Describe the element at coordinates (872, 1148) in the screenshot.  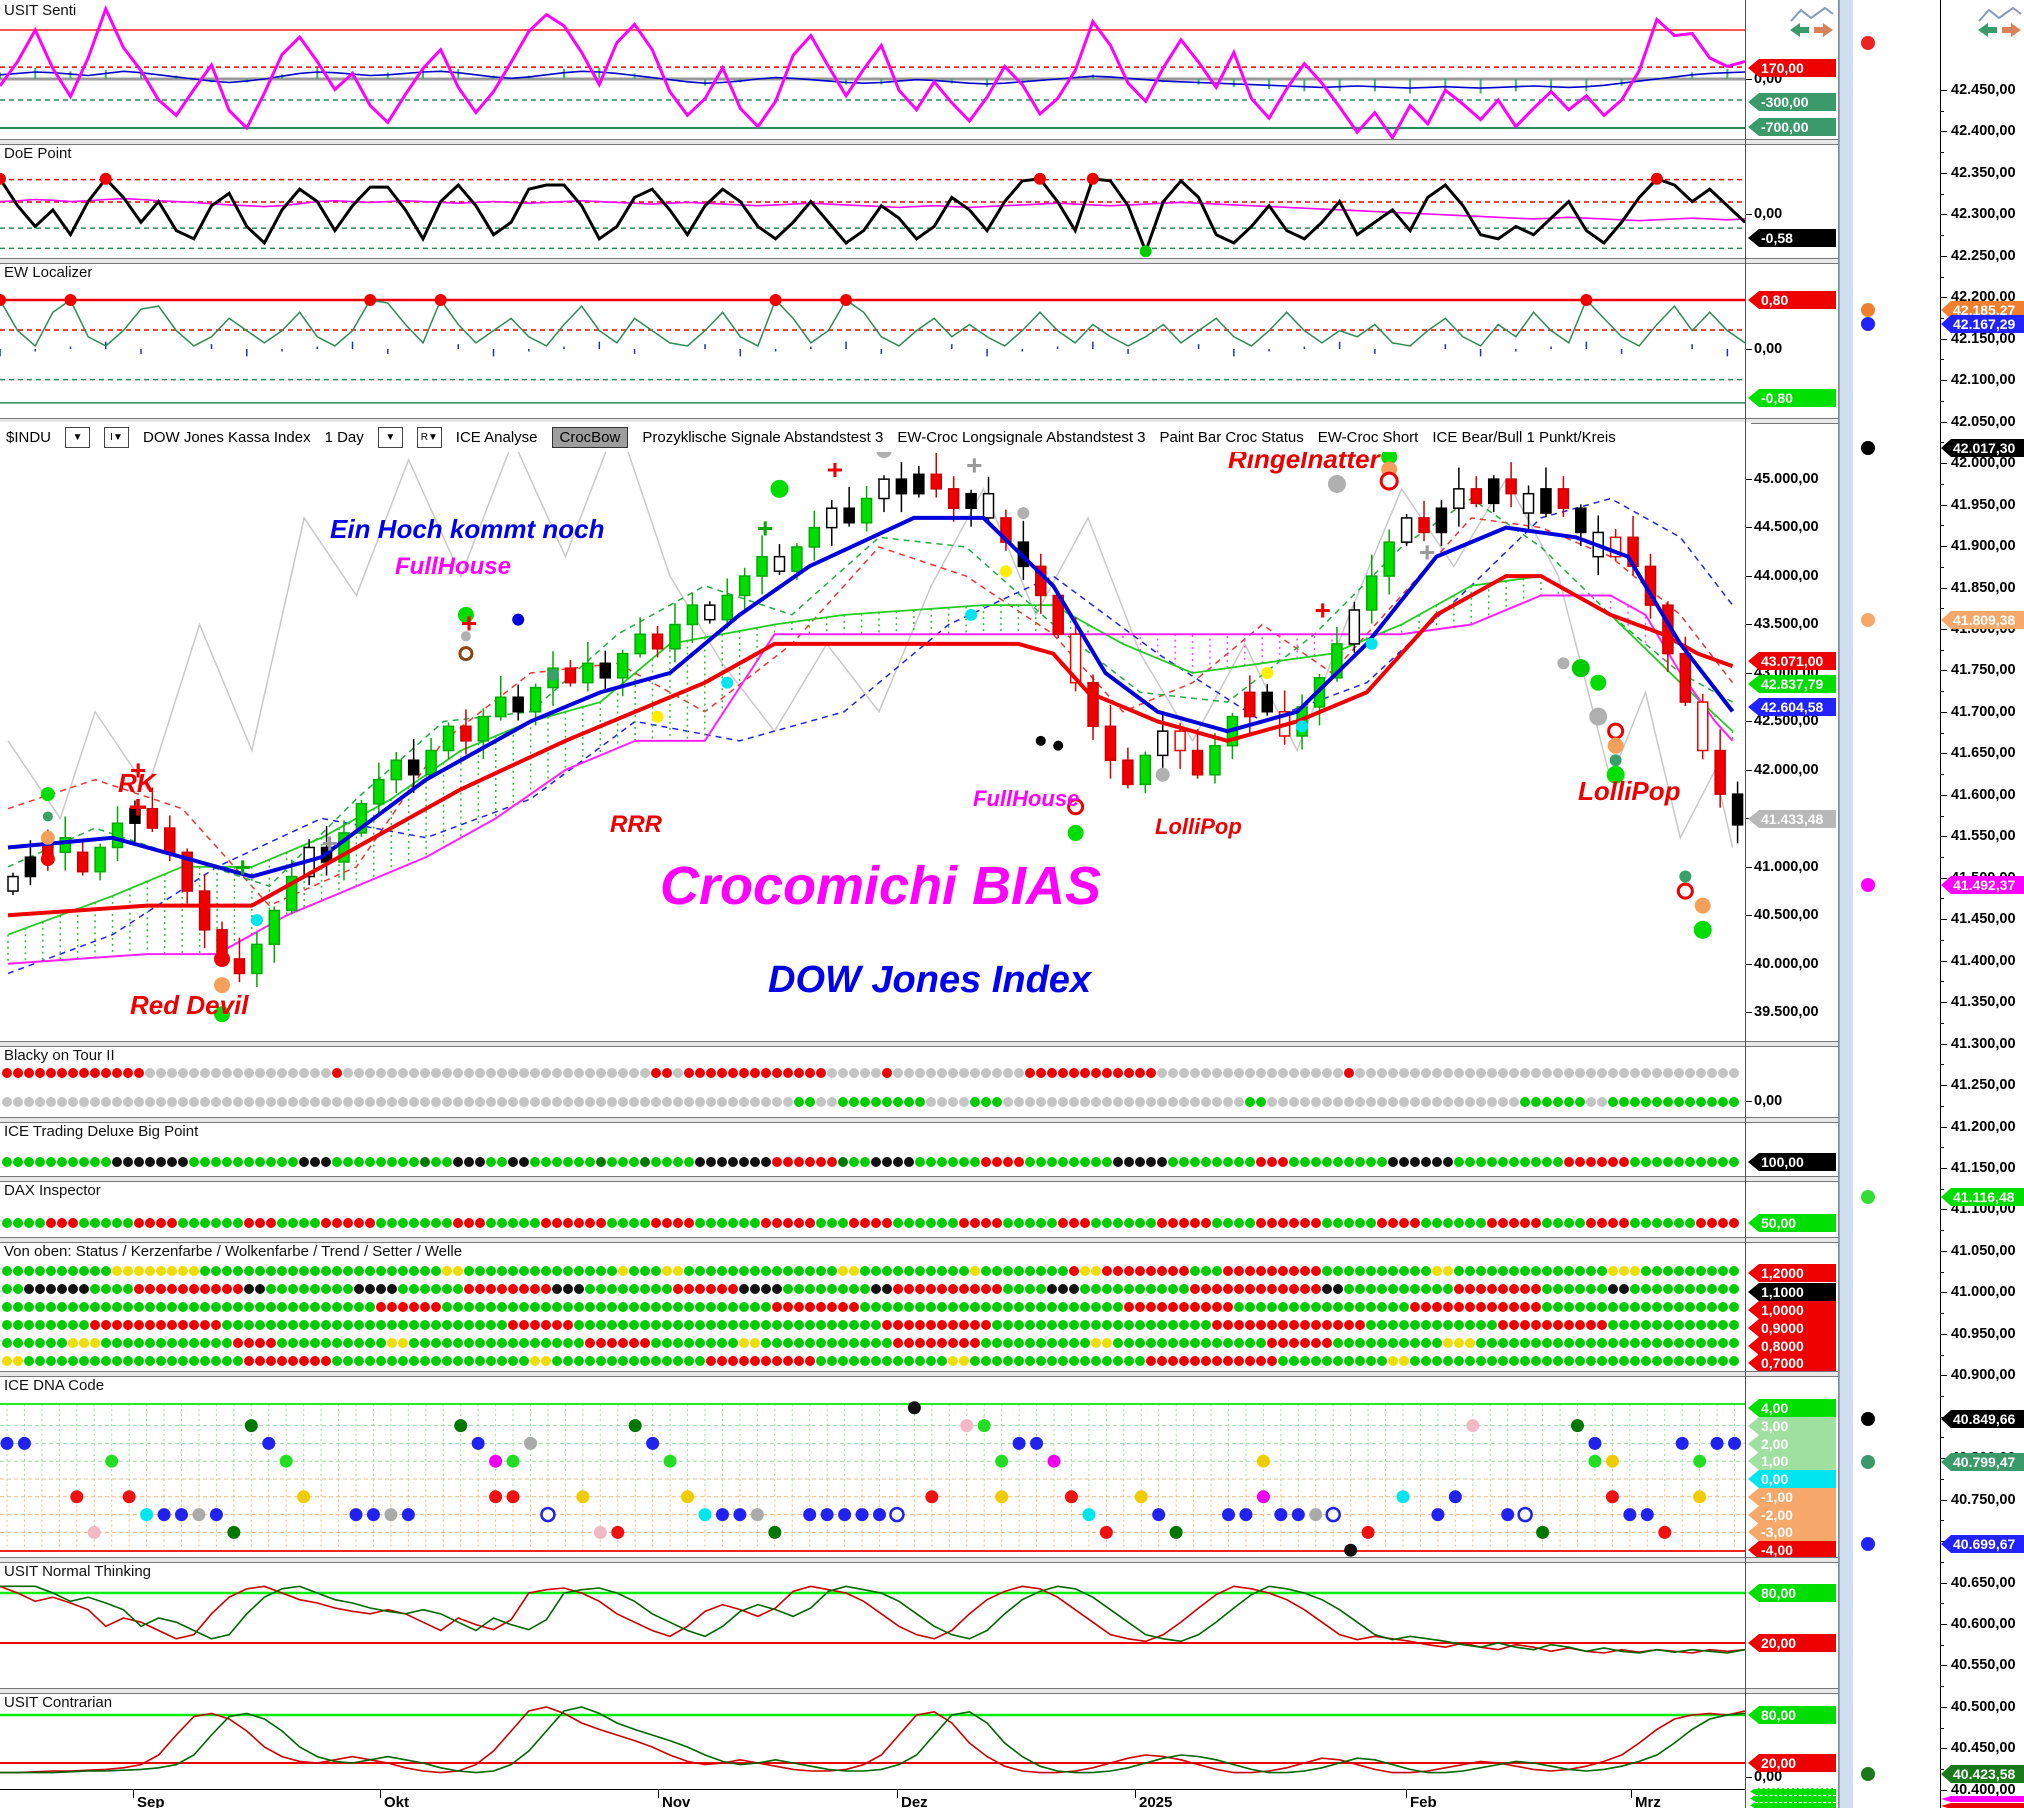
I see `ice-trading-dot-chart` at that location.